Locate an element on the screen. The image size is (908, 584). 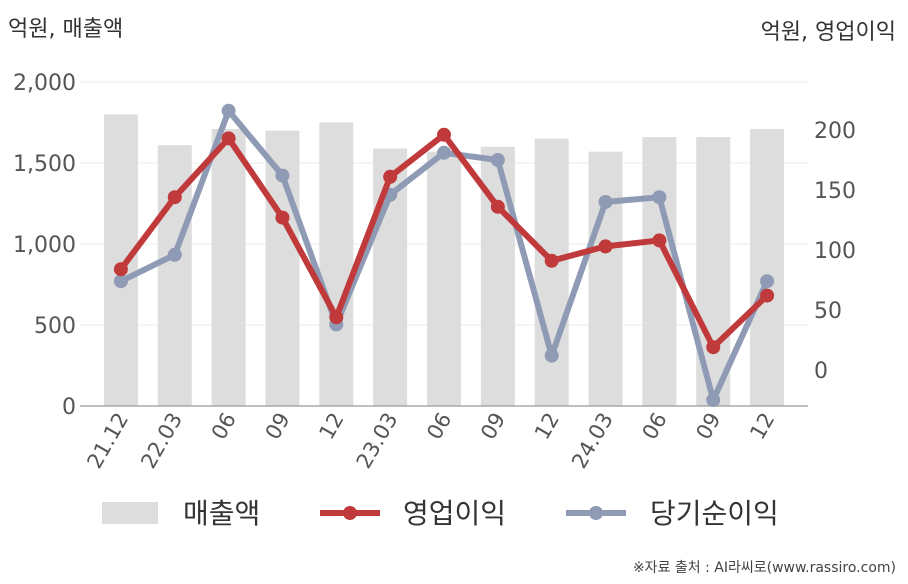
legend-label-net-income: 당기순이익 is located at coordinates (714, 513).